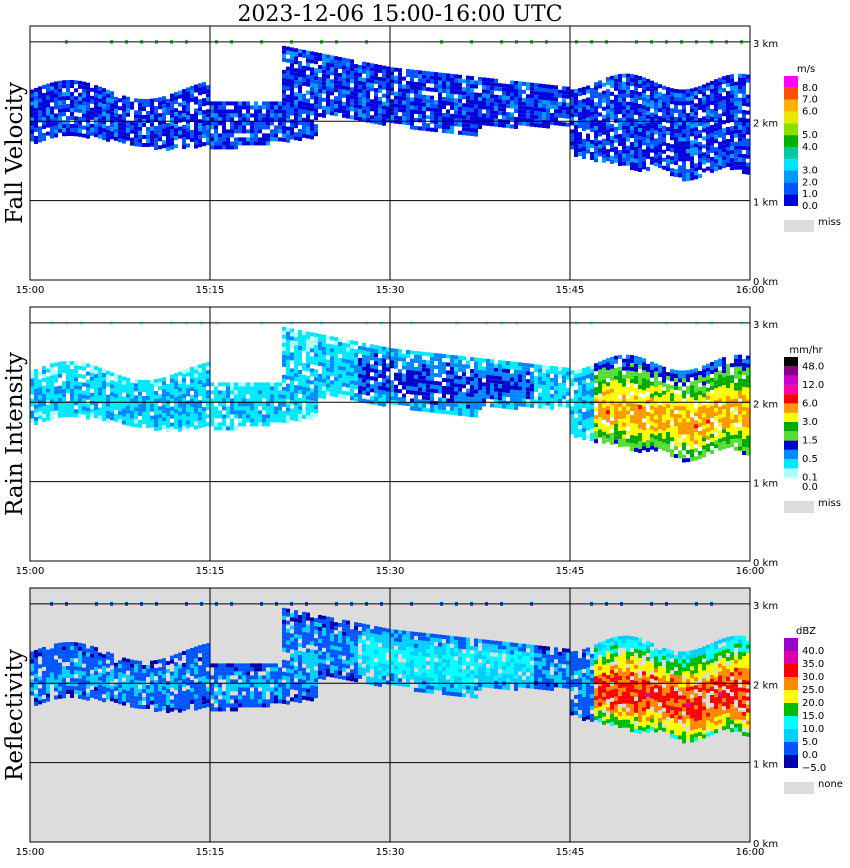 This screenshot has width=850, height=868. What do you see at coordinates (813, 677) in the screenshot?
I see `colorbar-label: 30.0` at bounding box center [813, 677].